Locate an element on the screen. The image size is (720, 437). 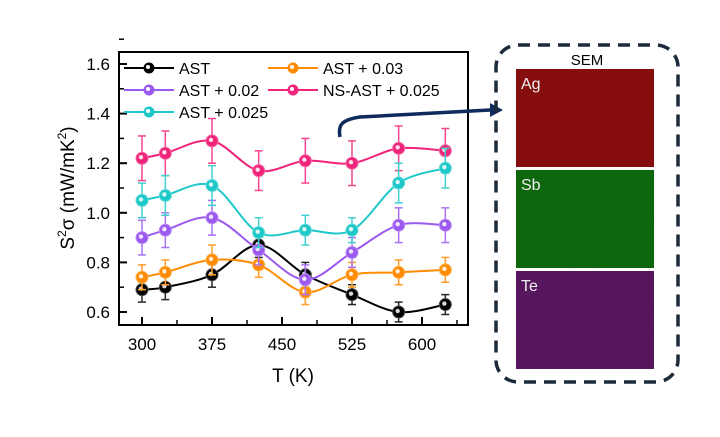
connector-arrow is located at coordinates (414, 123).